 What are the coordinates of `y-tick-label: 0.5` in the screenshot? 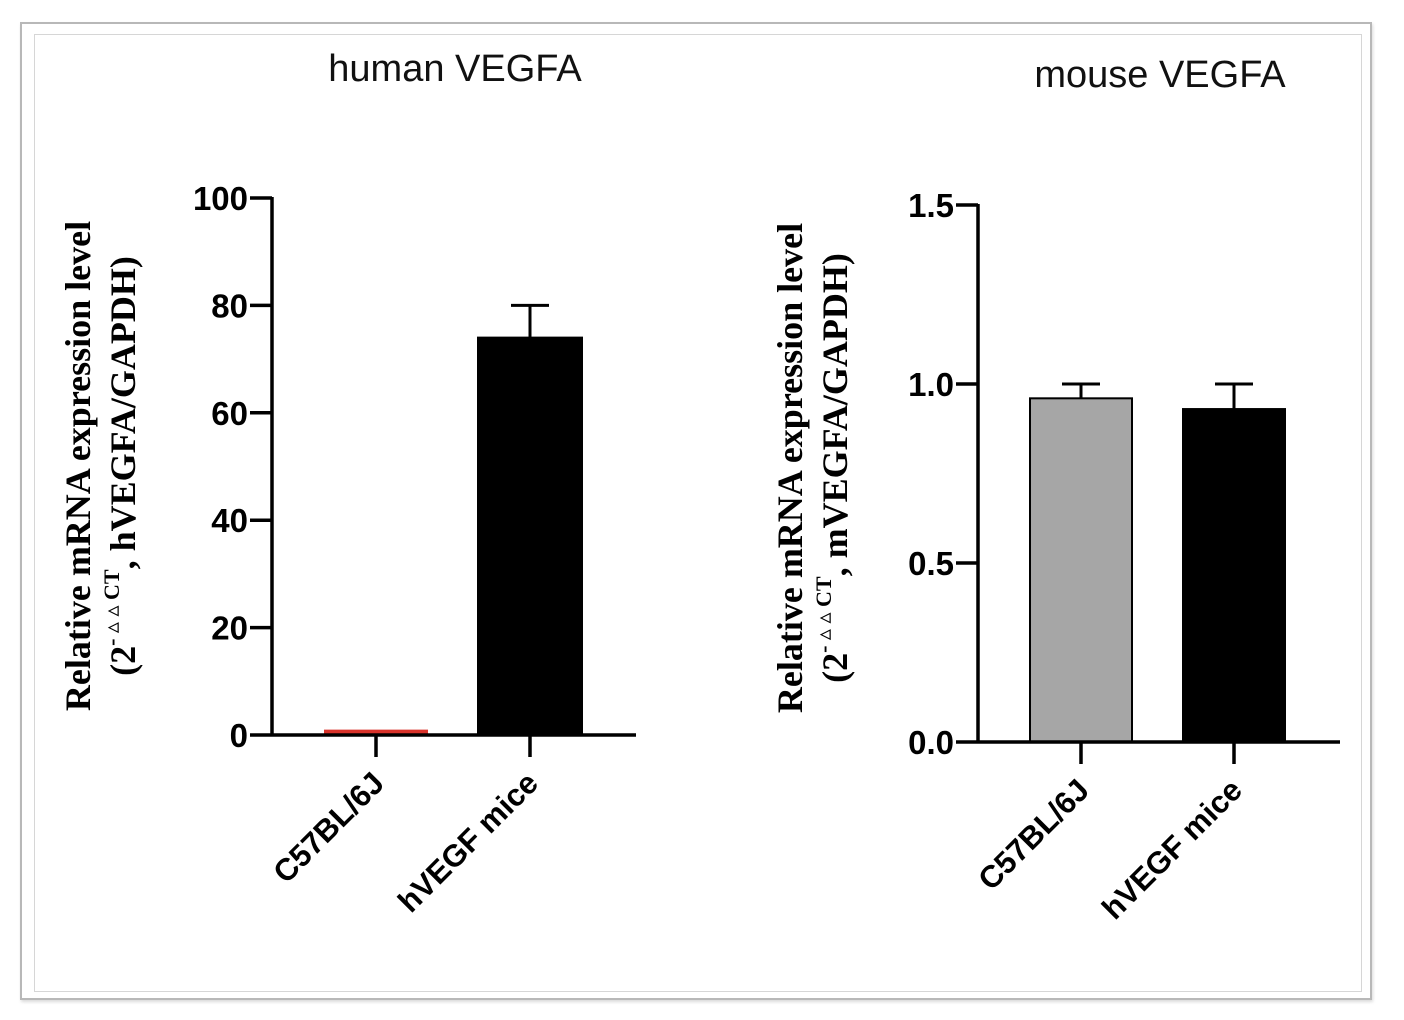 It's located at (931, 563).